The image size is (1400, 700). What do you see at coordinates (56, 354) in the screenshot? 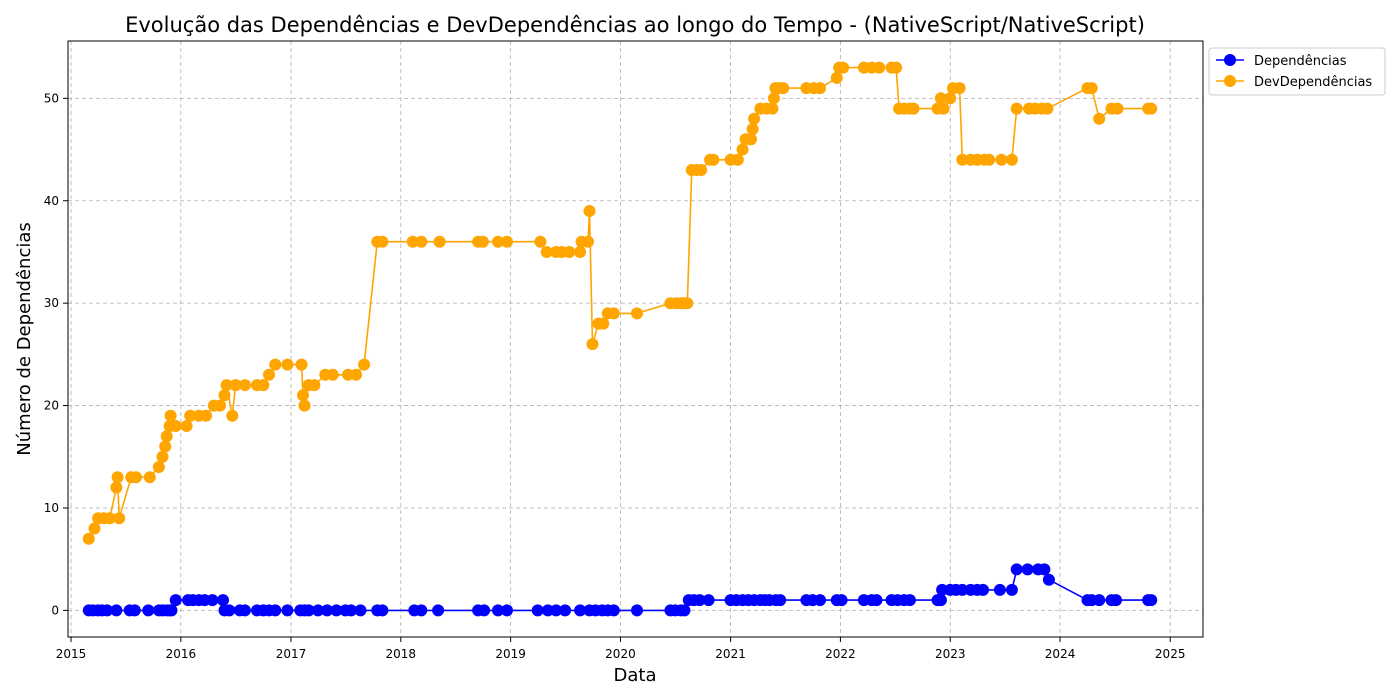
I see `y-axis: 0 10 20 30 40 50` at bounding box center [56, 354].